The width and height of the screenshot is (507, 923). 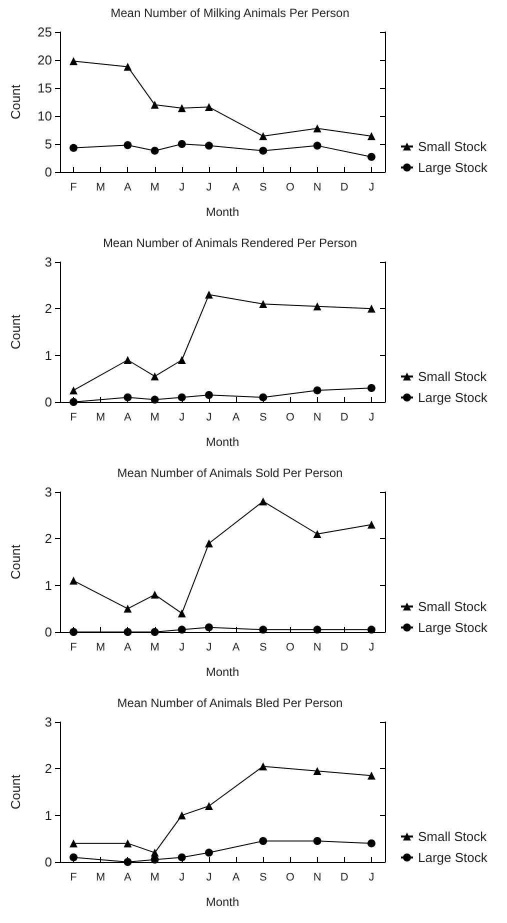 I want to click on chart-title: Mean Number of Animals Bled Per Person, so click(x=230, y=703).